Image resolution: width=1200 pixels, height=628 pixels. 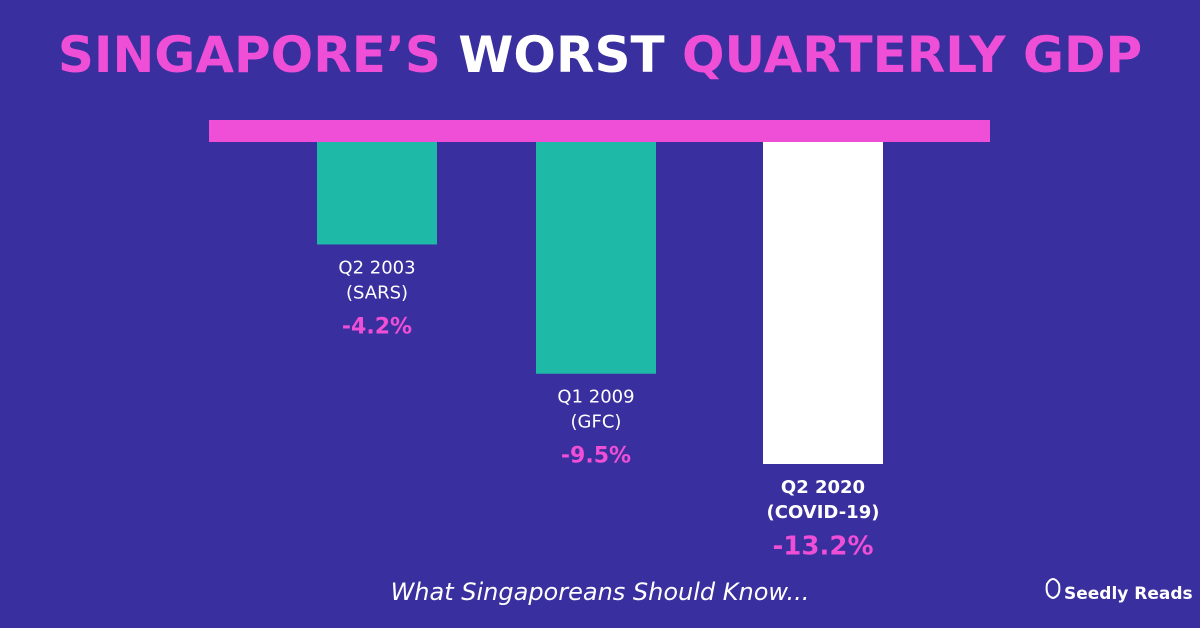 I want to click on title-part: WORST, so click(x=561, y=55).